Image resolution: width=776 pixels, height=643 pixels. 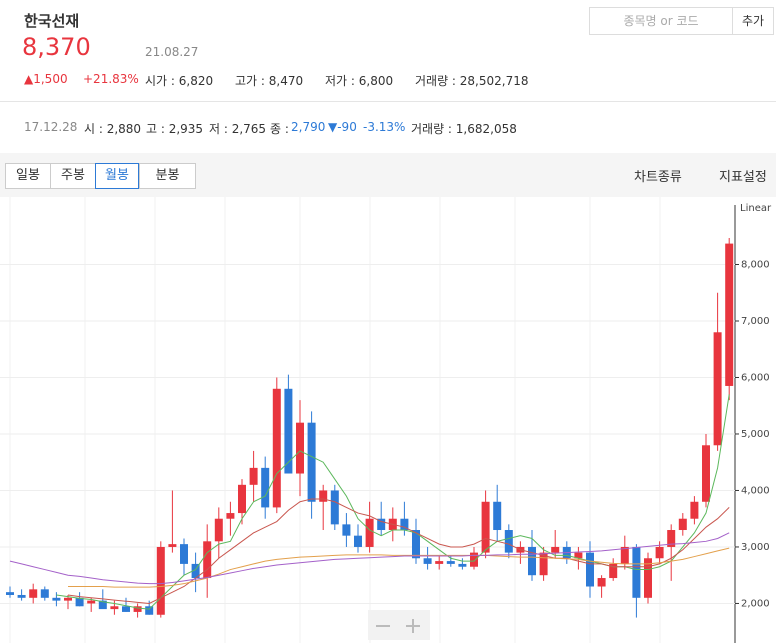 I want to click on info: 거래량 : 1,682,058, so click(x=464, y=129).